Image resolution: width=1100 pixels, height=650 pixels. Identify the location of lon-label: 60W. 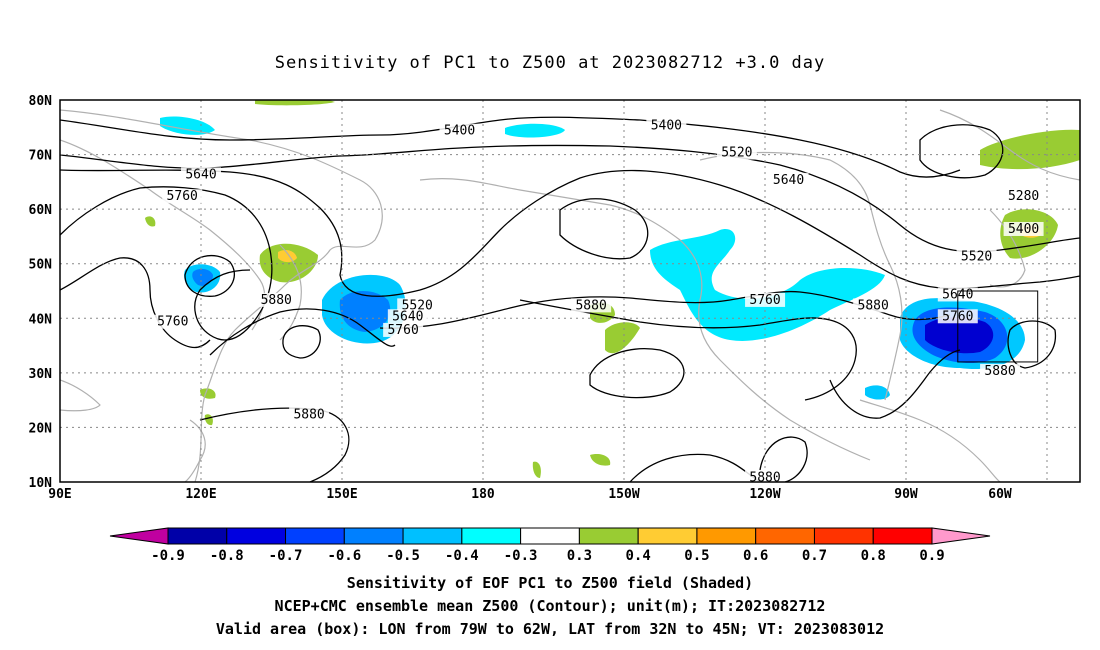
(1000, 494).